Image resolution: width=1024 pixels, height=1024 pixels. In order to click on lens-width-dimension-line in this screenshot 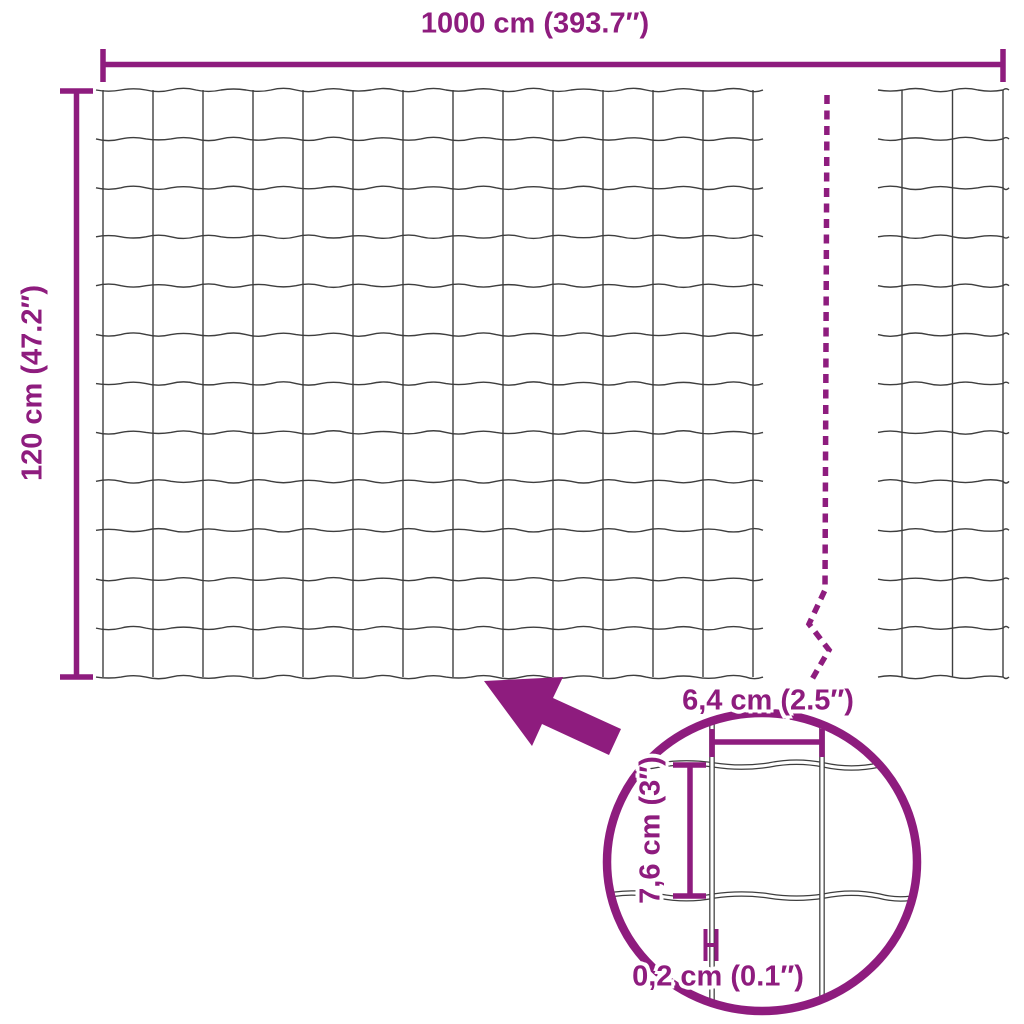, I will do `click(767, 743)`.